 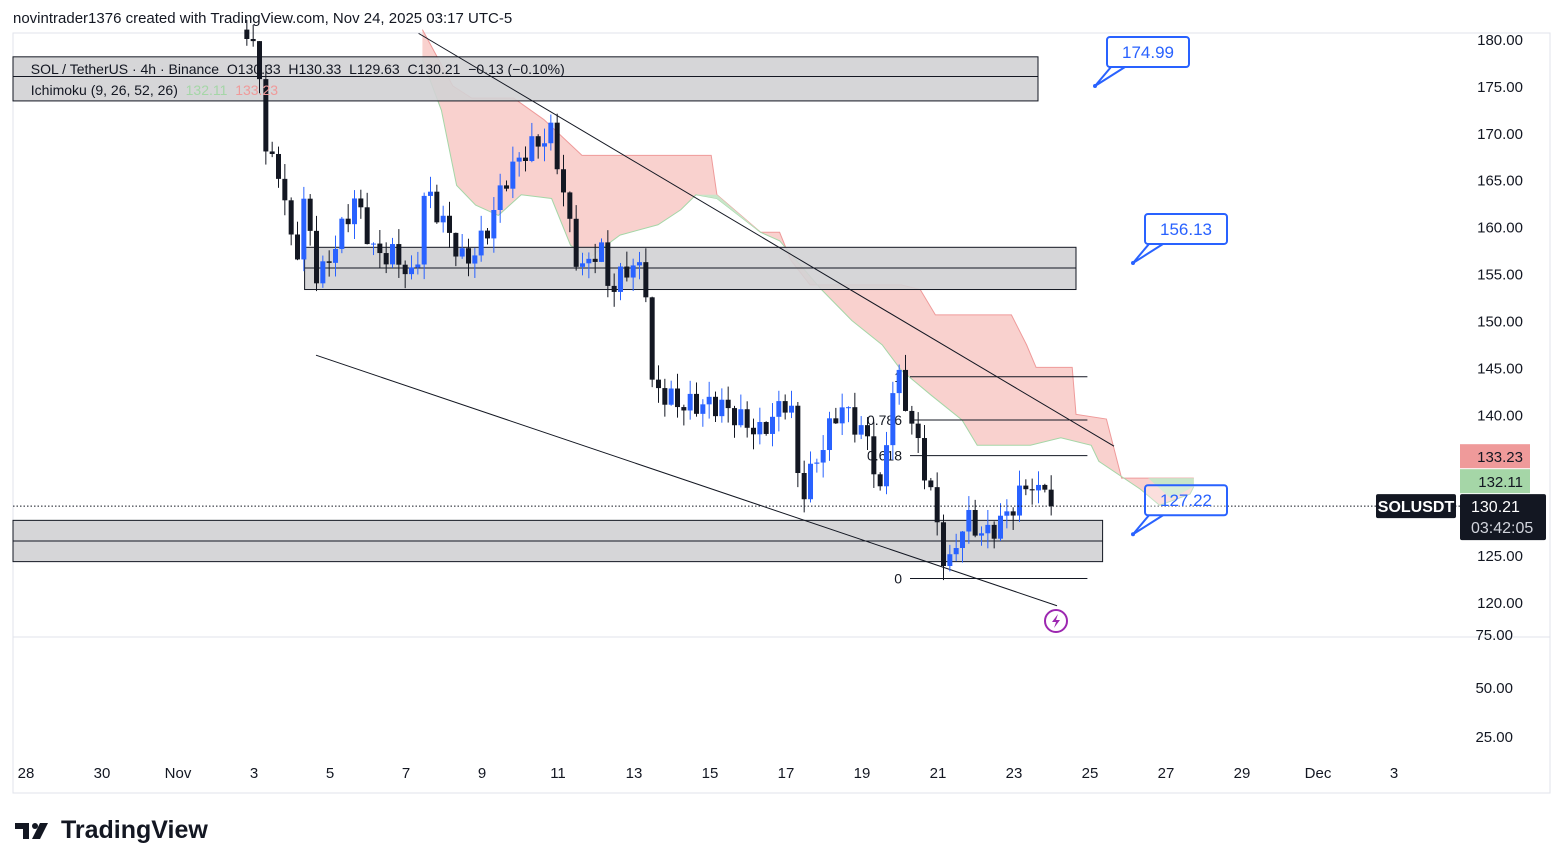 I want to click on trendline, so click(x=686, y=480).